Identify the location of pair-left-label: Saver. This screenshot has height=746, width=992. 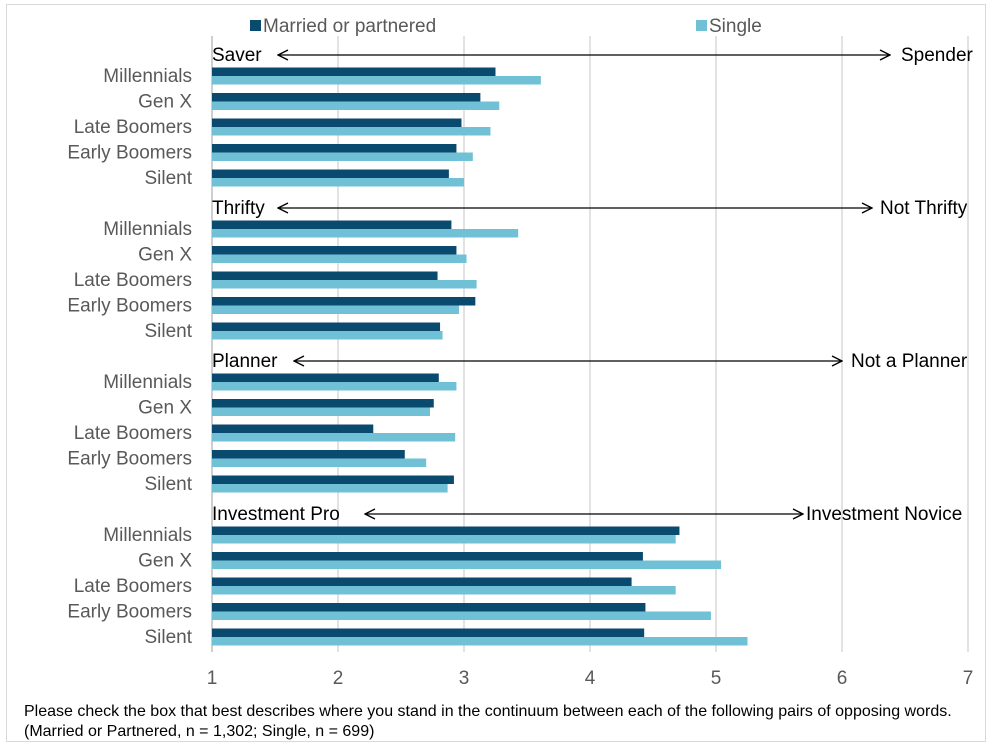
(237, 55).